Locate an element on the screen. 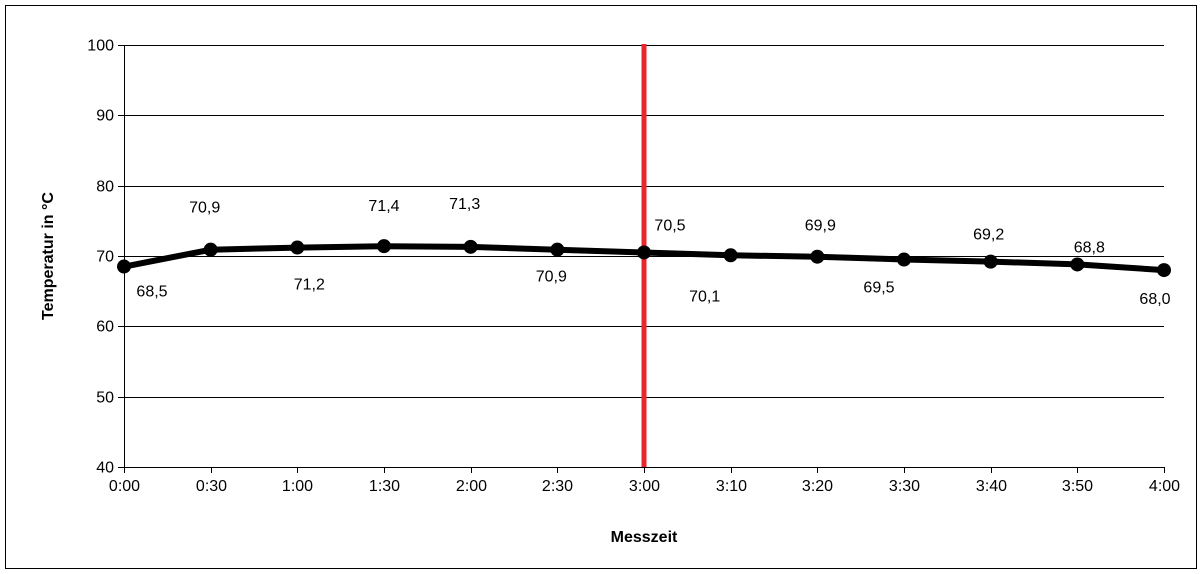  y-tick-label-70: 70 is located at coordinates (105, 257).